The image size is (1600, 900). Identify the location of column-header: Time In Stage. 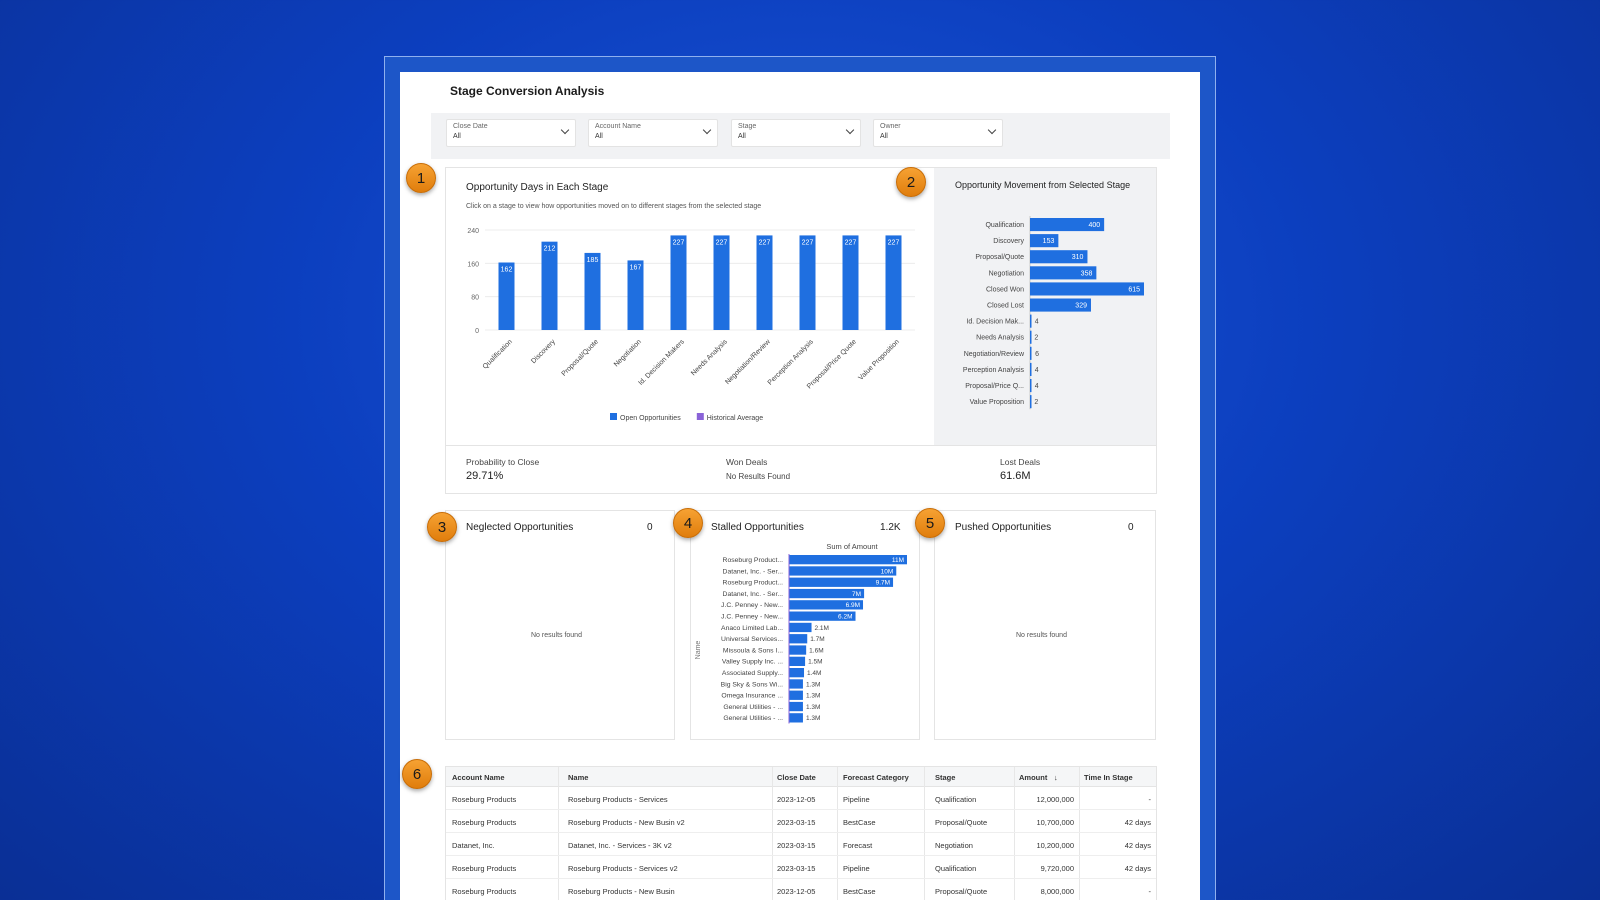
(1108, 777).